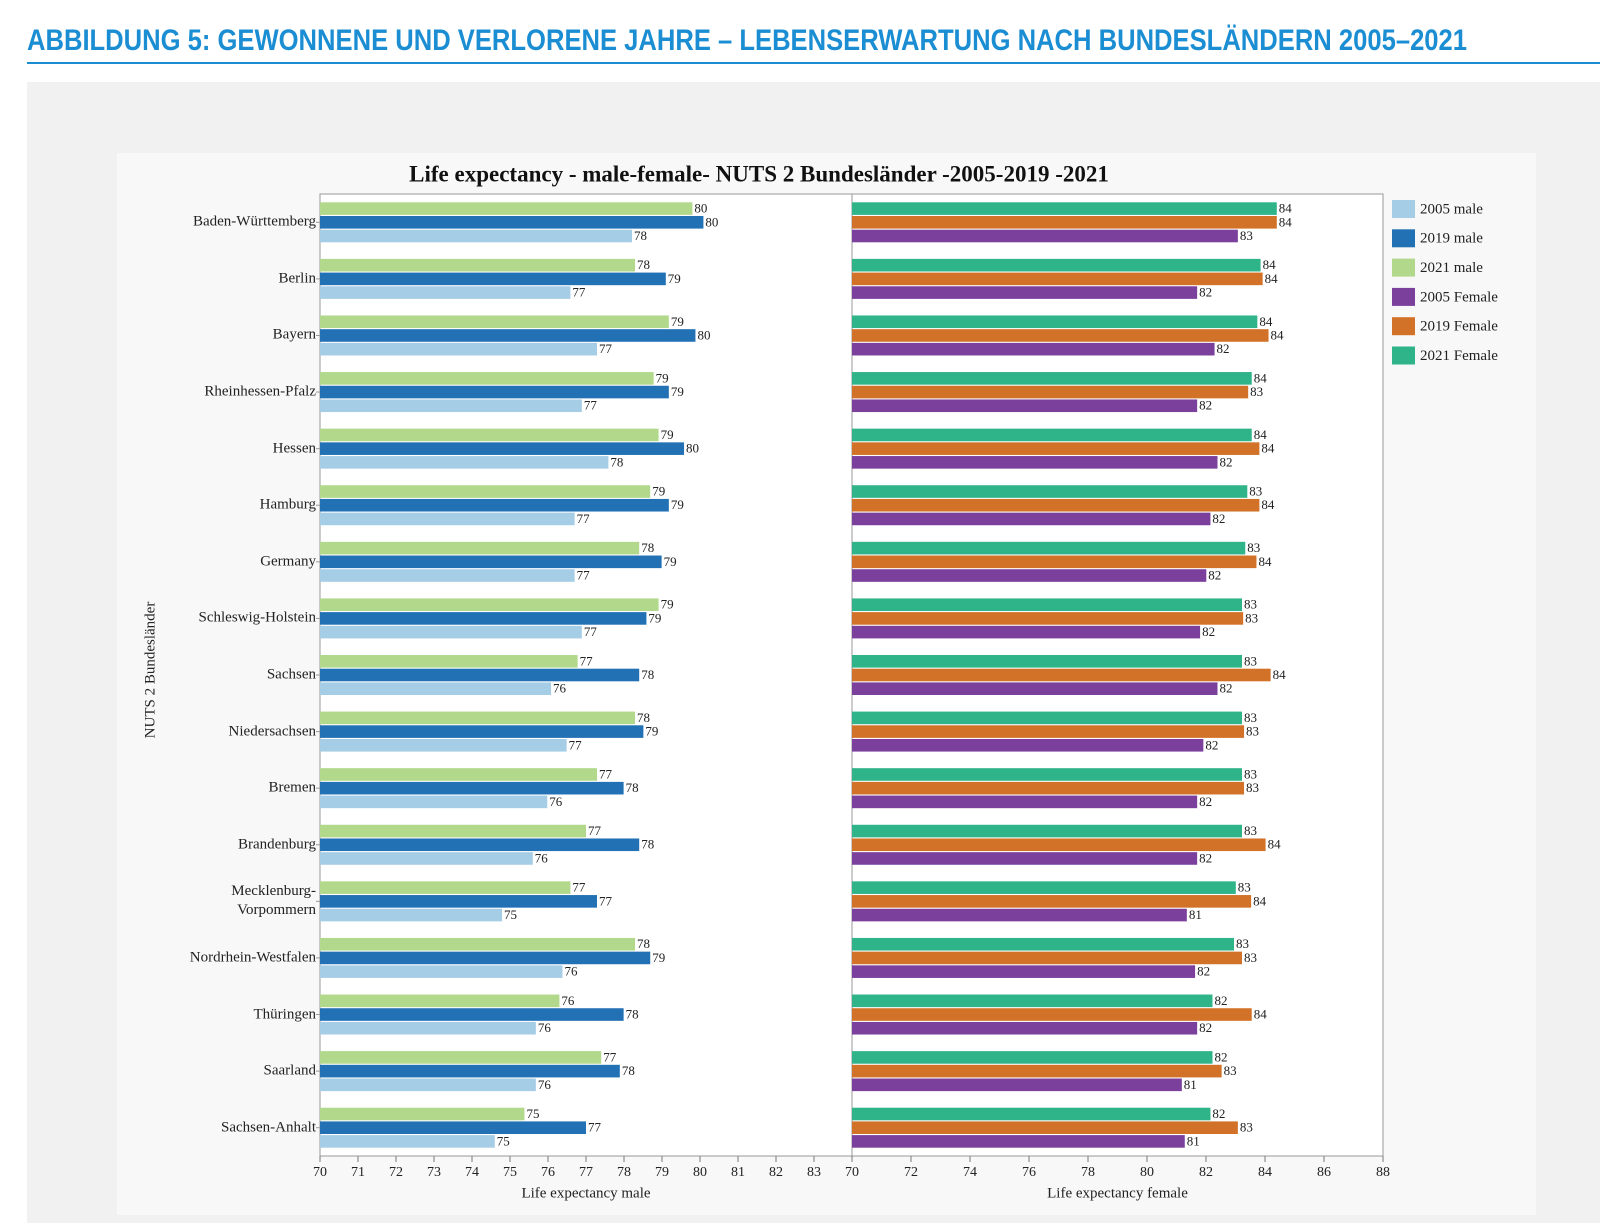 This screenshot has width=1600, height=1223. I want to click on x-tick-label: 88, so click(1383, 1172).